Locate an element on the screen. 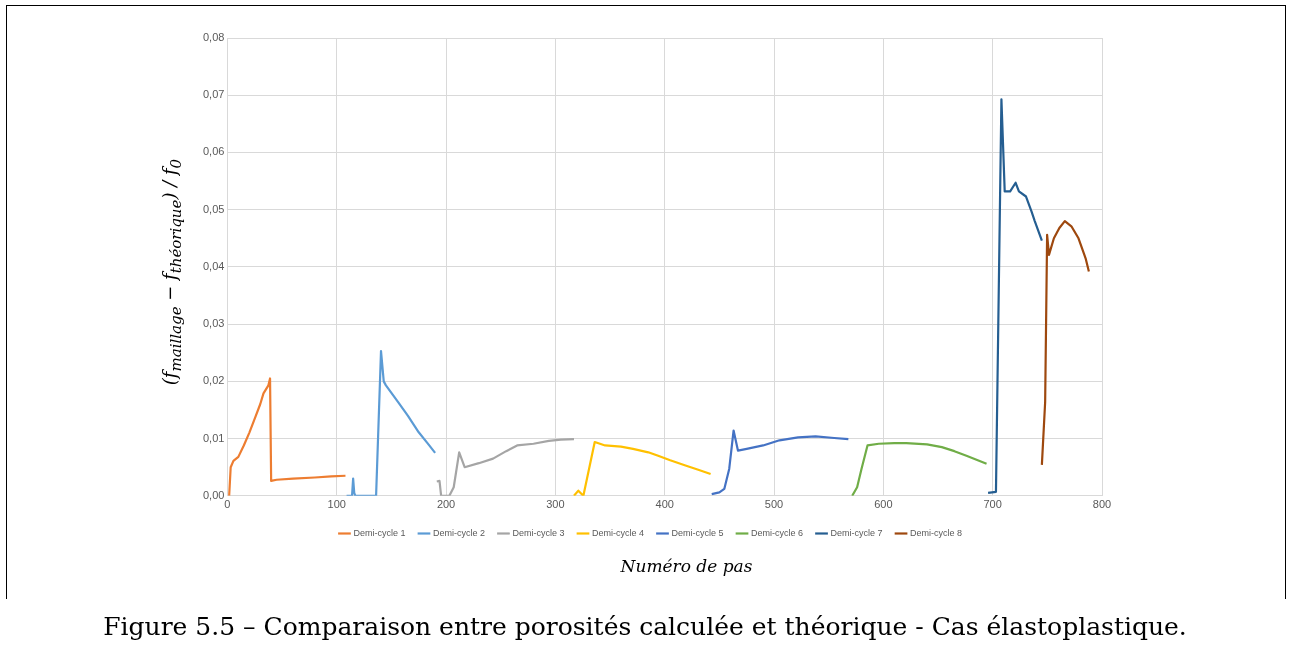 This screenshot has height=659, width=1290. legend-label: Demi-cycle 3 is located at coordinates (538, 532).